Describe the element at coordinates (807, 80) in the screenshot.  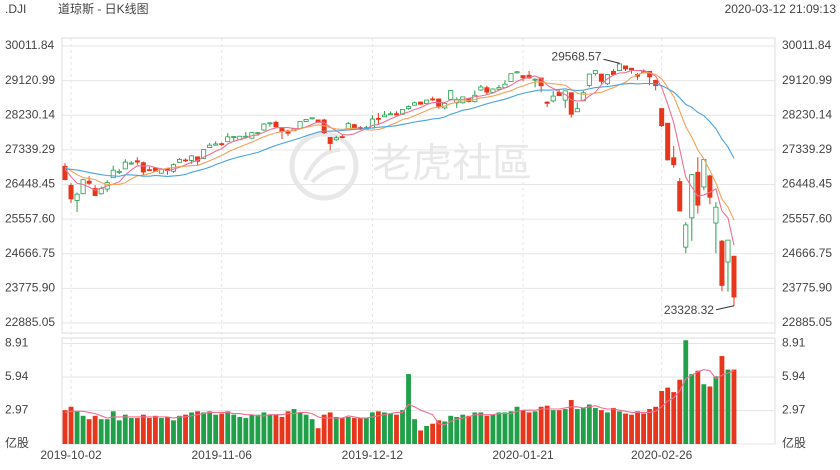
I see `y-tick-label-right: 29120.99` at that location.